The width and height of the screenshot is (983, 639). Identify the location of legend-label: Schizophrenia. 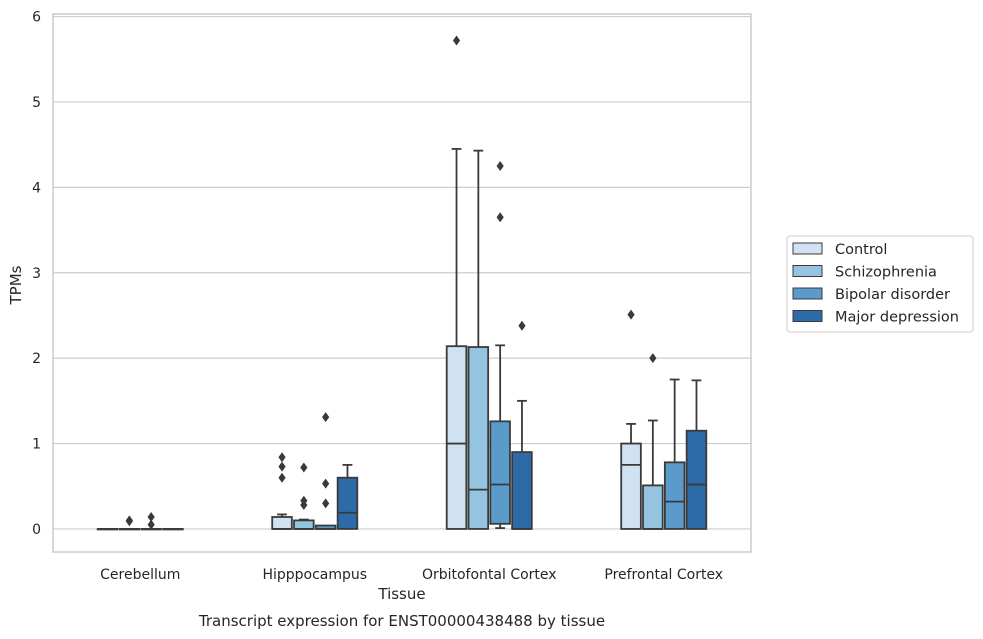
(886, 273).